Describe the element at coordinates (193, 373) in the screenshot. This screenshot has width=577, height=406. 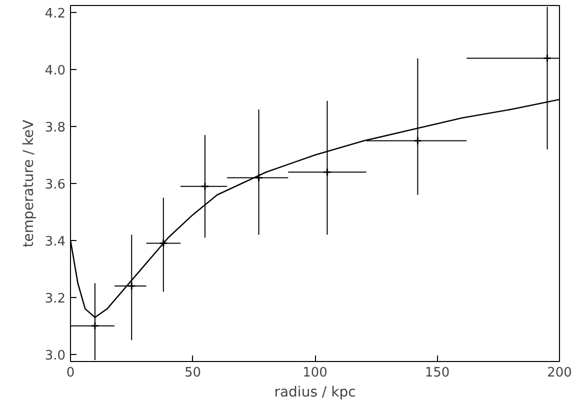
I see `x-tick-label: 50` at that location.